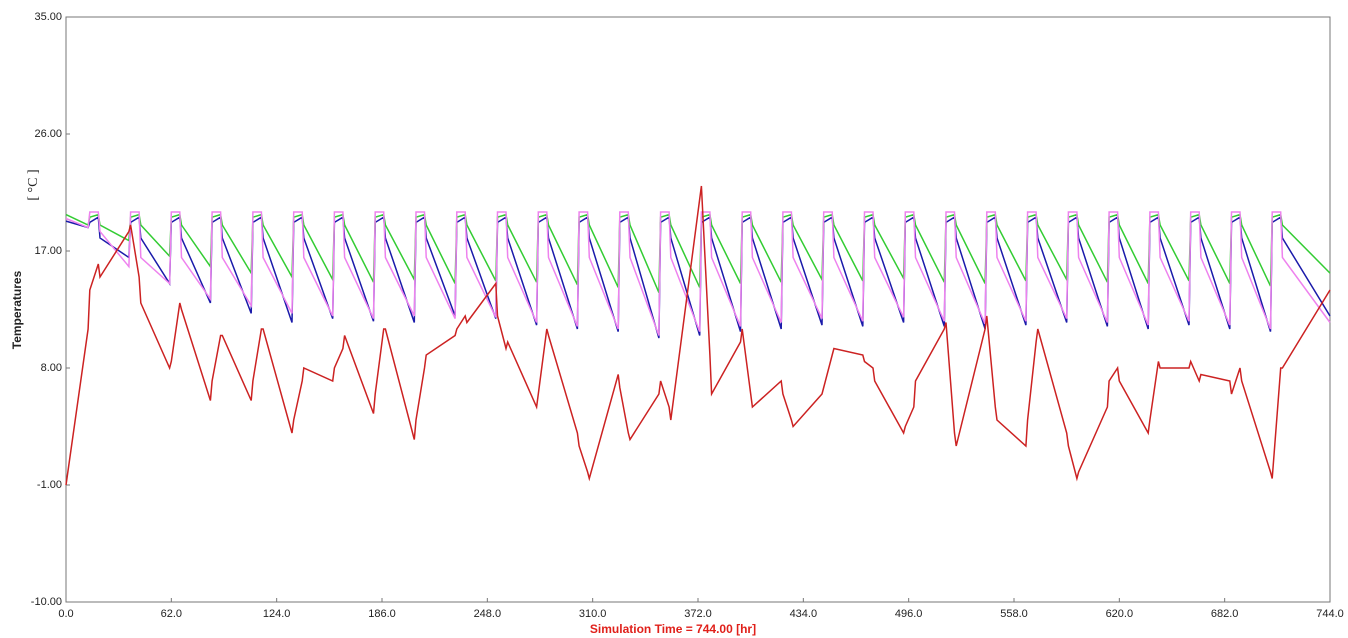 The width and height of the screenshot is (1348, 638). What do you see at coordinates (277, 614) in the screenshot?
I see `x-tick-label: 124.0` at bounding box center [277, 614].